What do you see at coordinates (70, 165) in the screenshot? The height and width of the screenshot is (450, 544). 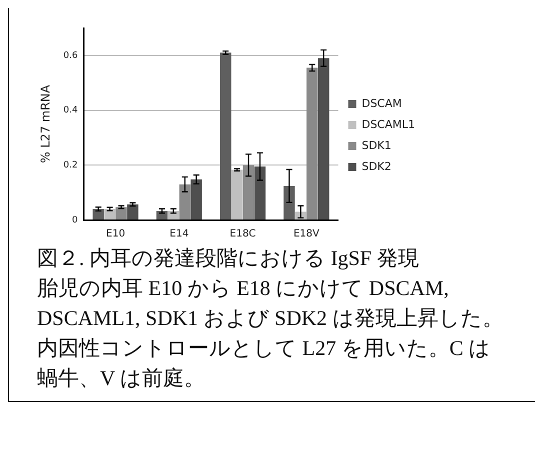 I see `y-tick-label: 0.2` at bounding box center [70, 165].